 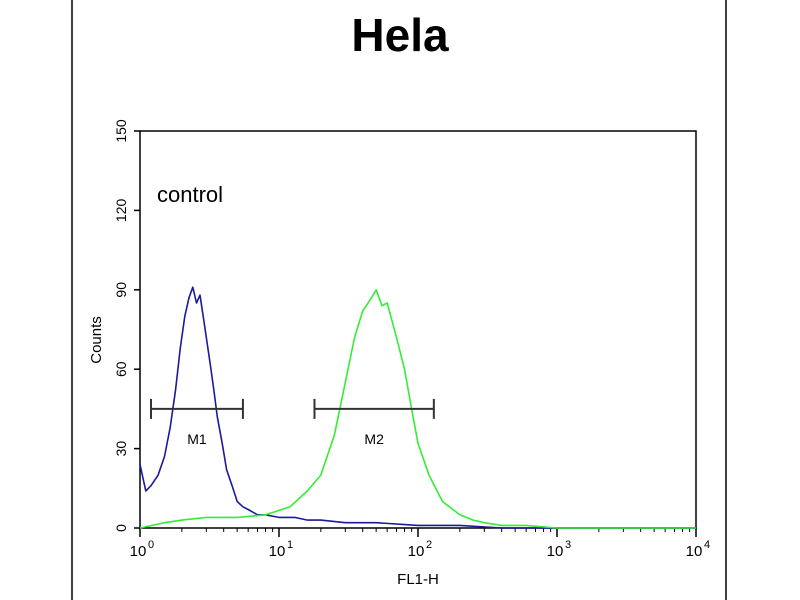 I want to click on y-tick-label: 60, so click(x=121, y=369).